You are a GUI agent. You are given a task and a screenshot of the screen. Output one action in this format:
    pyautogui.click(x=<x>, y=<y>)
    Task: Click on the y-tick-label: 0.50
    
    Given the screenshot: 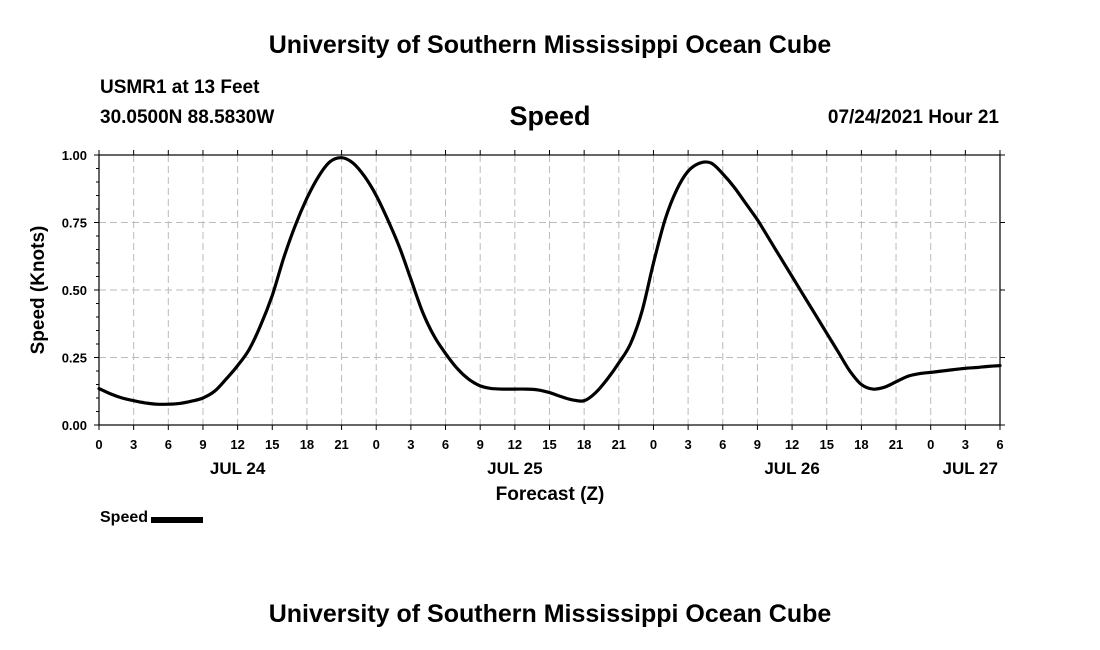 What is the action you would take?
    pyautogui.click(x=74, y=290)
    